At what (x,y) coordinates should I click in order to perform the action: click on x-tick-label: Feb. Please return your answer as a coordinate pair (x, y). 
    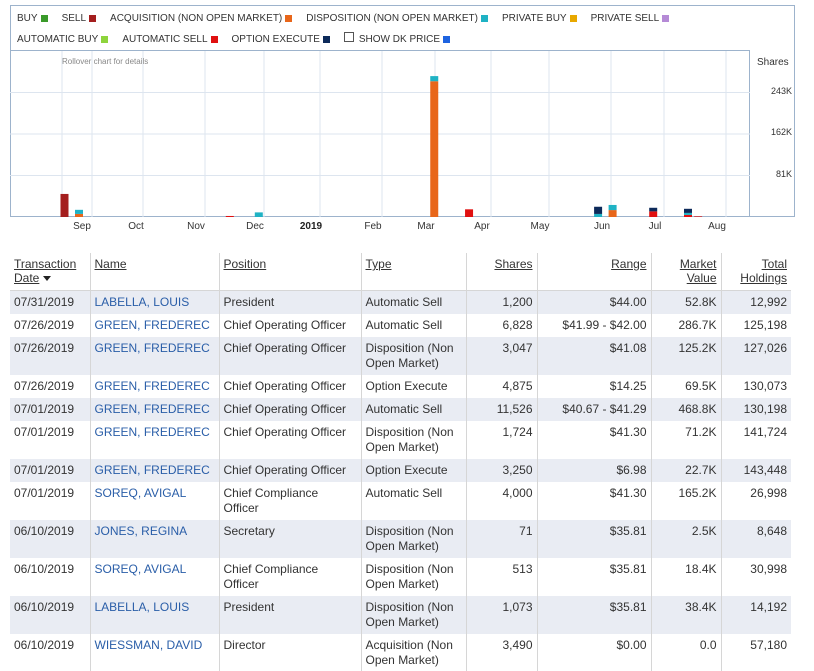
    Looking at the image, I should click on (373, 226).